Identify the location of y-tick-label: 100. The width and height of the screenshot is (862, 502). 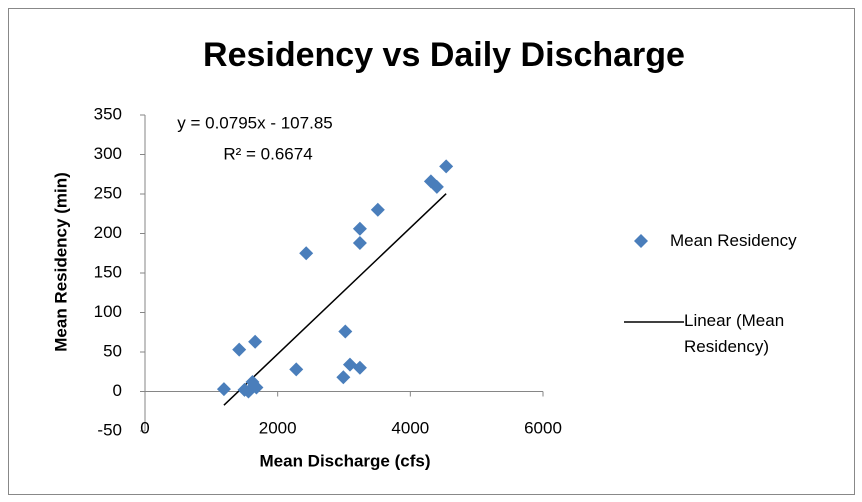
(108, 311).